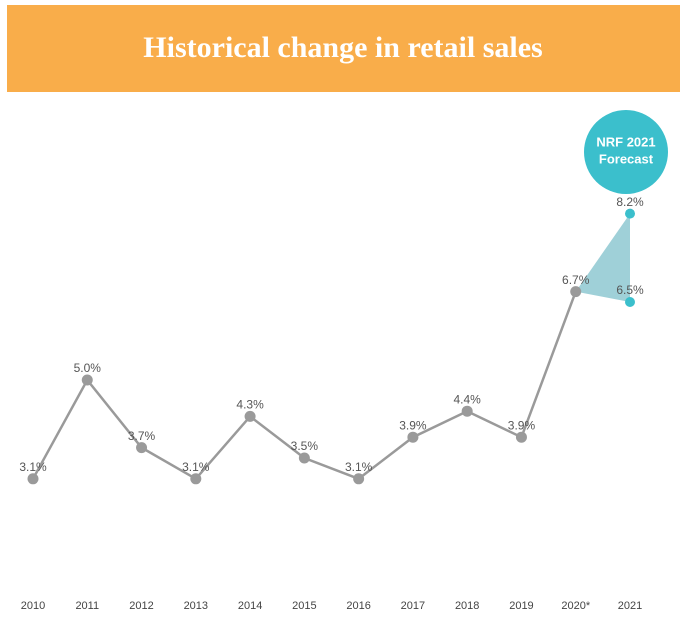 The image size is (686, 619). What do you see at coordinates (575, 606) in the screenshot?
I see `x-tick-label: 2020*` at bounding box center [575, 606].